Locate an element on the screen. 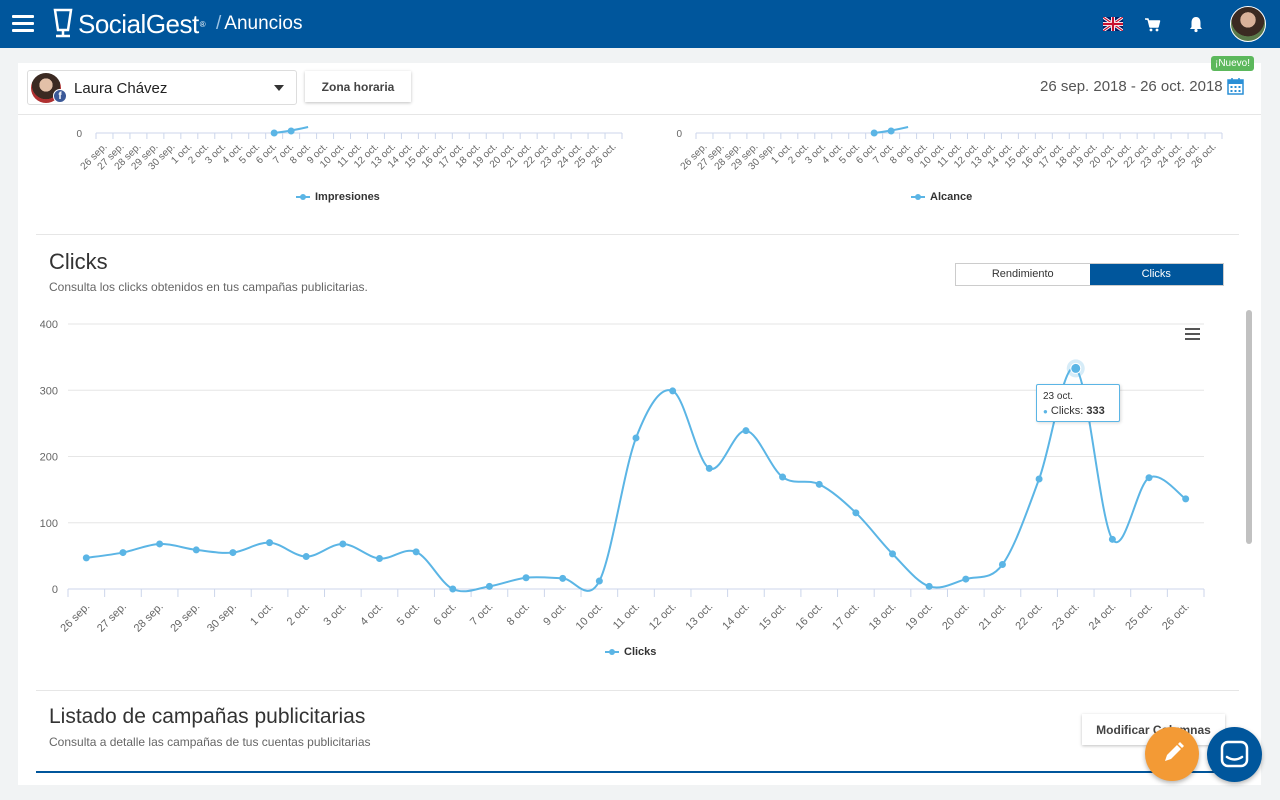 The height and width of the screenshot is (800, 1280). impressions-legend: Impresiones is located at coordinates (338, 197).